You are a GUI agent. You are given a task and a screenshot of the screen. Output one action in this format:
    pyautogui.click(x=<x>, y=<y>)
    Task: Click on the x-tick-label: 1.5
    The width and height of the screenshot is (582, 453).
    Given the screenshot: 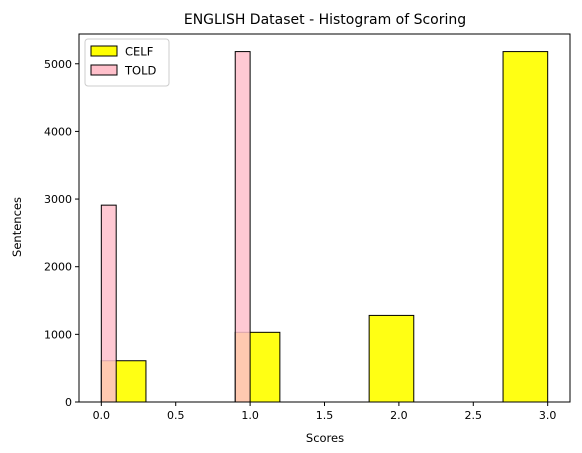 What is the action you would take?
    pyautogui.click(x=325, y=415)
    